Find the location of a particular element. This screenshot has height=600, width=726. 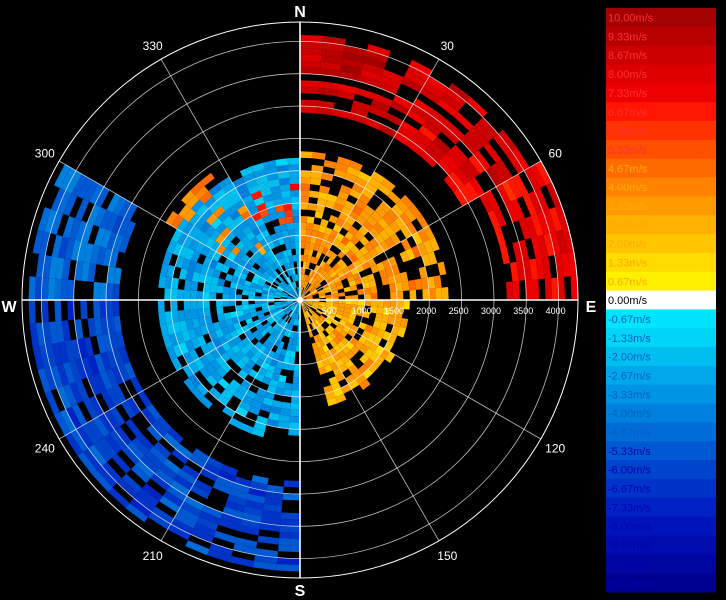

azimuth-spoke is located at coordinates (230, 420).